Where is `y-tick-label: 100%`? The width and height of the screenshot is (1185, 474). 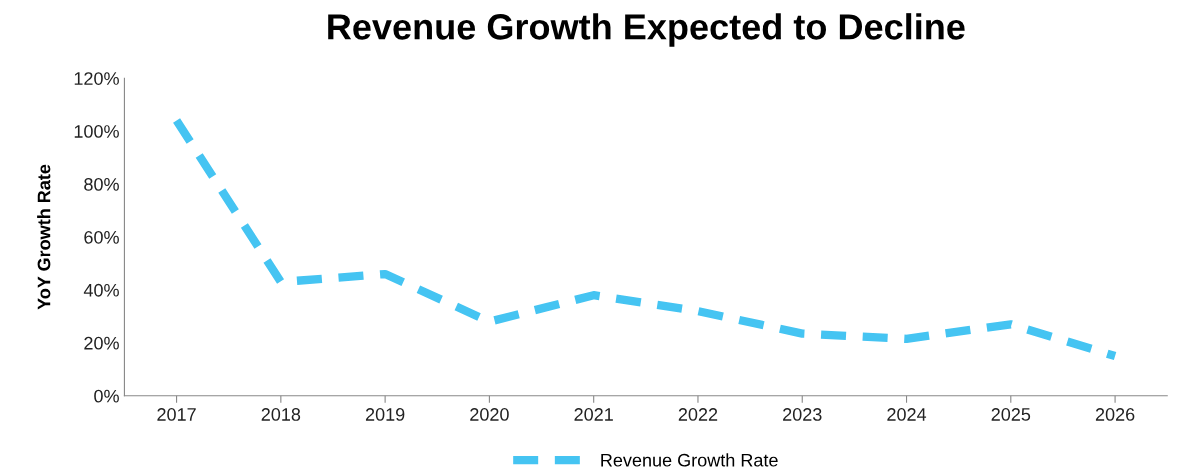 y-tick-label: 100% is located at coordinates (96, 131).